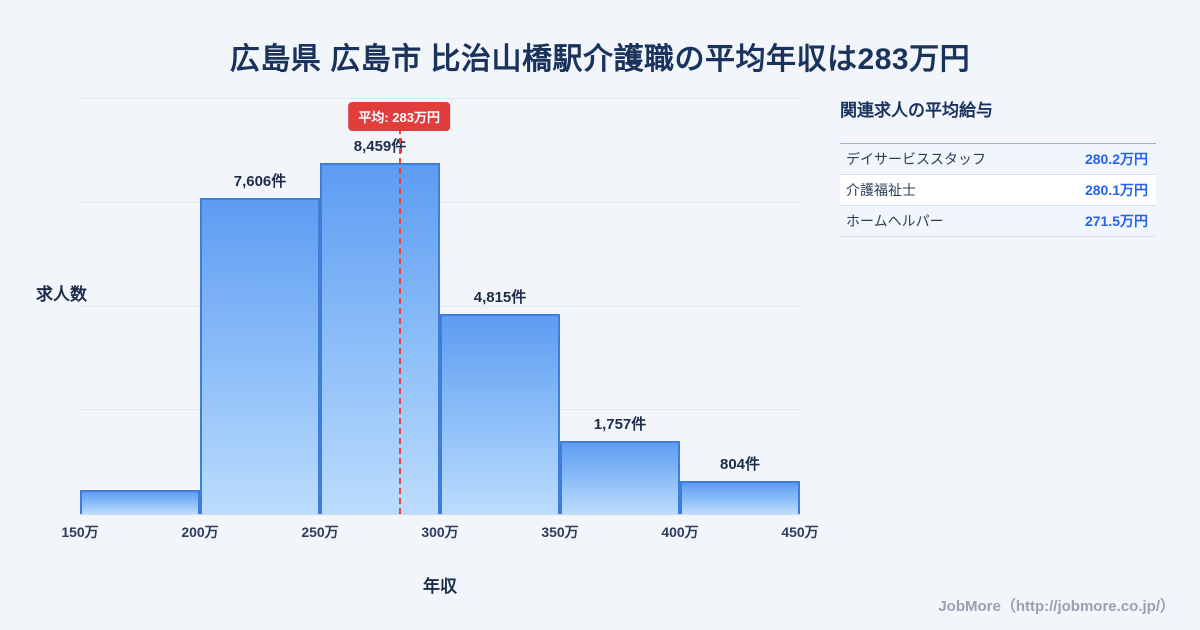  Describe the element at coordinates (200, 532) in the screenshot. I see `x-tick-label: 200万` at that location.